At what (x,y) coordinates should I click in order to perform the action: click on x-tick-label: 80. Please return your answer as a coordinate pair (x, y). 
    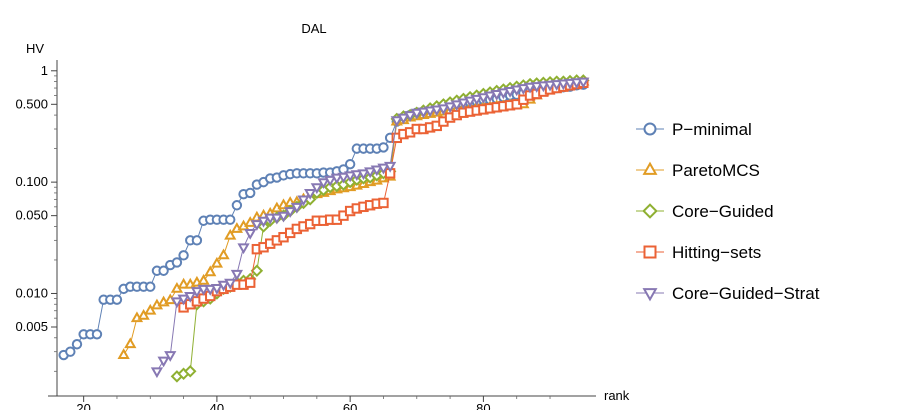
    Looking at the image, I should click on (483, 405).